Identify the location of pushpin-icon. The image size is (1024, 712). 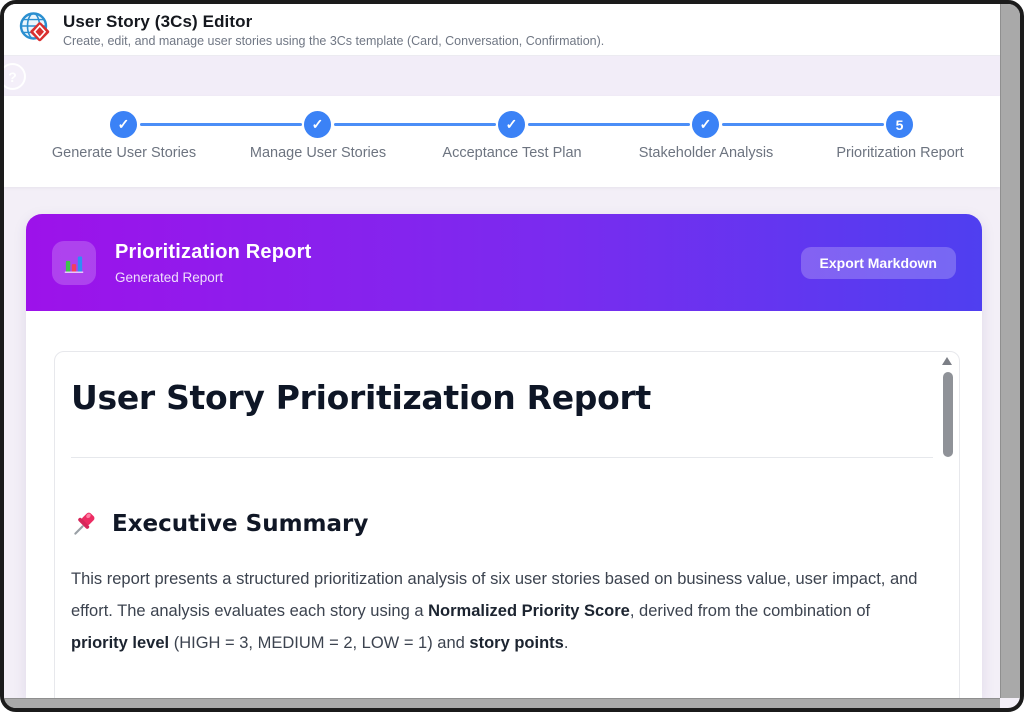
(84, 523).